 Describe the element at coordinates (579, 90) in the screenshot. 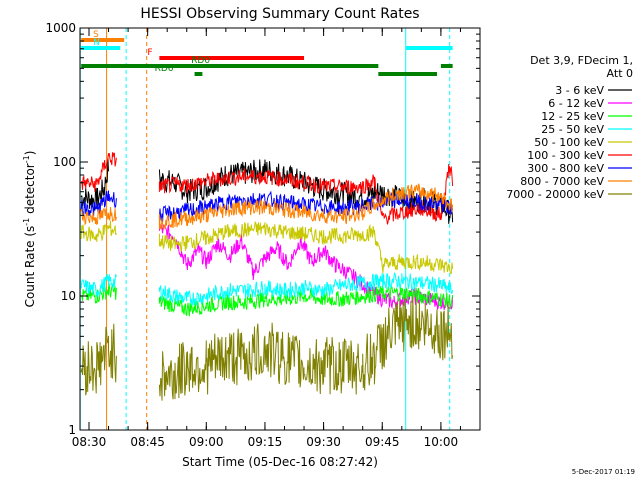

I see `legend-label-0: 3 - 6 keV` at that location.